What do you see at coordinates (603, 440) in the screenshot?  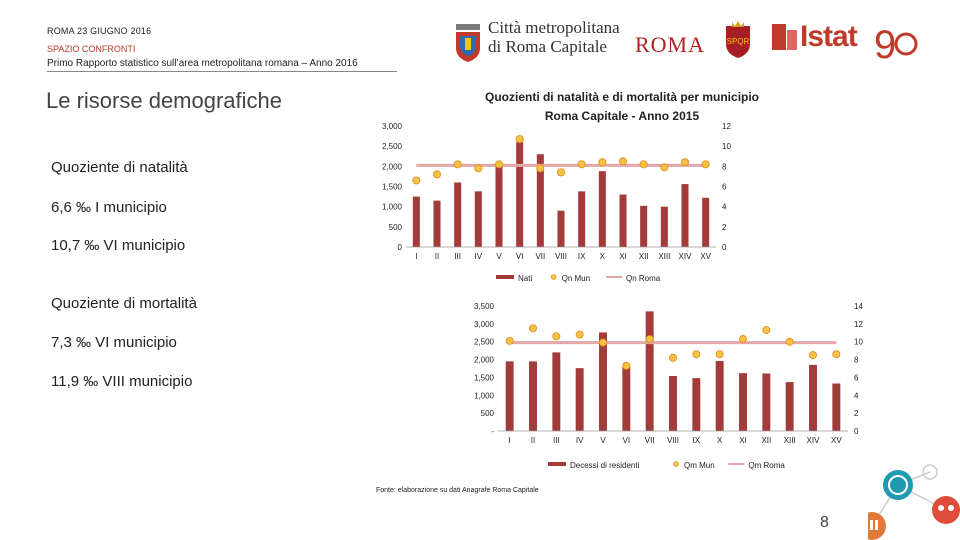 I see `chart2-xtick: V` at bounding box center [603, 440].